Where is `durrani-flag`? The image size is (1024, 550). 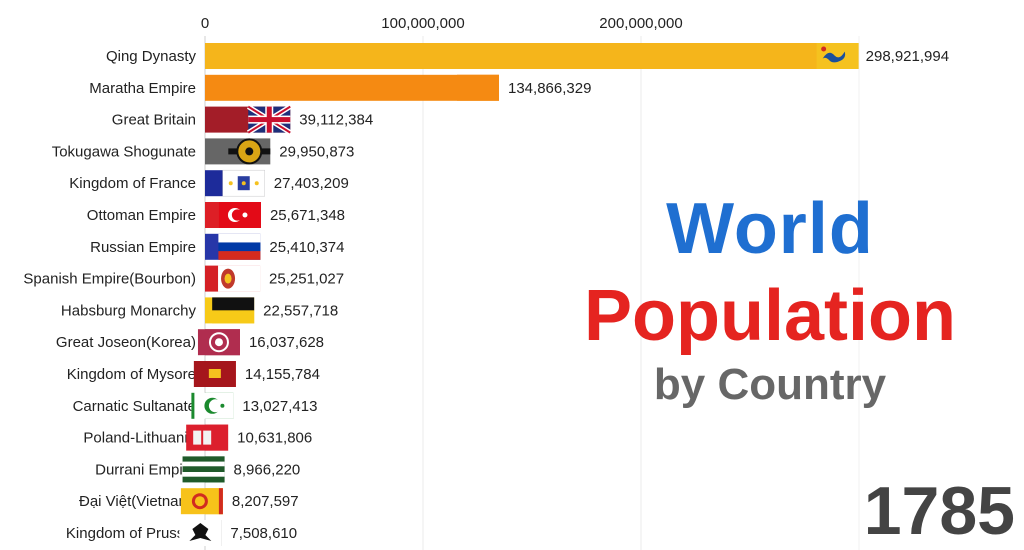
durrani-flag is located at coordinates (203, 469).